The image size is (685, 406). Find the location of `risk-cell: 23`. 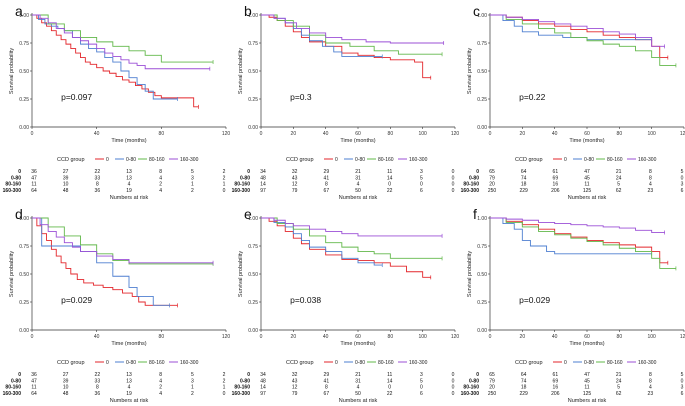

risk-cell: 23 is located at coordinates (651, 394).